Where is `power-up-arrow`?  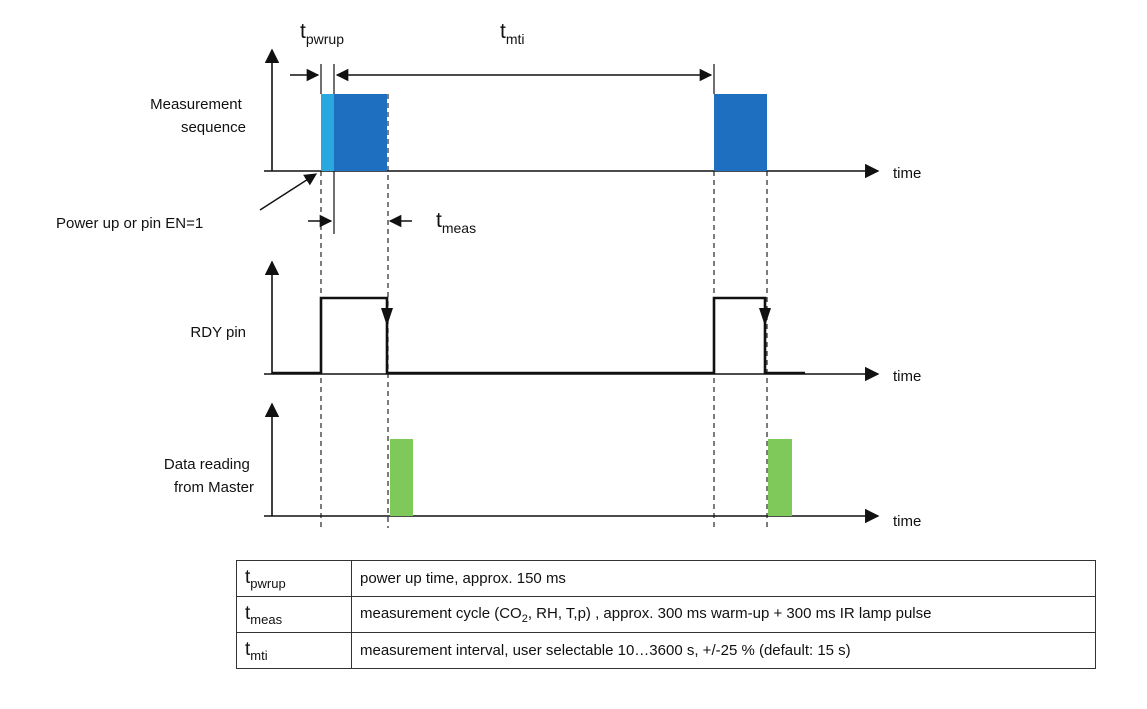 power-up-arrow is located at coordinates (288, 192).